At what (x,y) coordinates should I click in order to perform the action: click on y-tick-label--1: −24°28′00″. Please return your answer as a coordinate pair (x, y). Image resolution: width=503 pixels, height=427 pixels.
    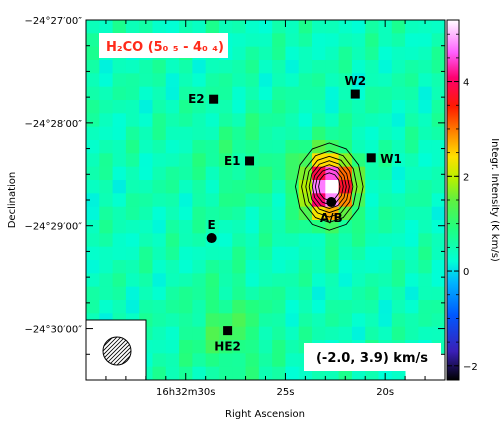
    Looking at the image, I should click on (53, 124).